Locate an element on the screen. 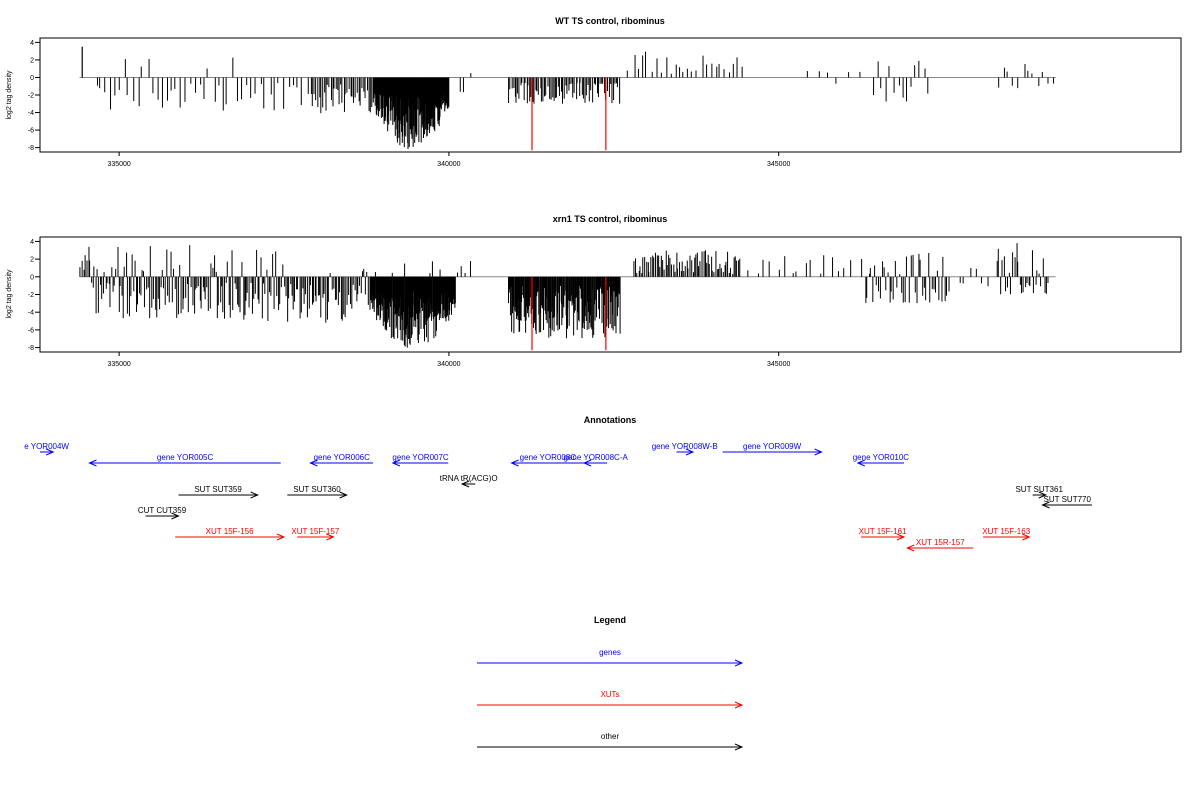  annotation-feature: gene YOR006C is located at coordinates (341, 460).